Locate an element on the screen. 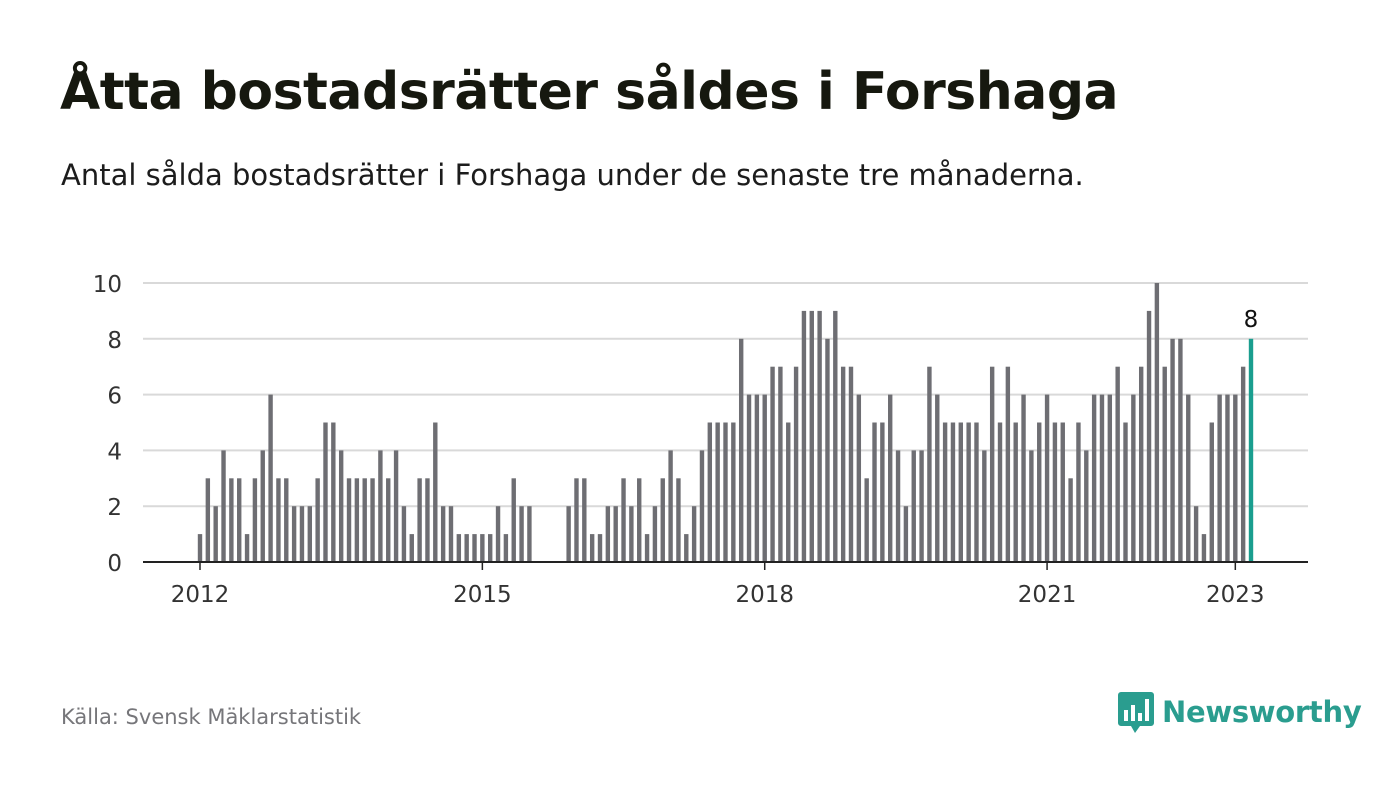  y-tick-label: 4 is located at coordinates (114, 452).